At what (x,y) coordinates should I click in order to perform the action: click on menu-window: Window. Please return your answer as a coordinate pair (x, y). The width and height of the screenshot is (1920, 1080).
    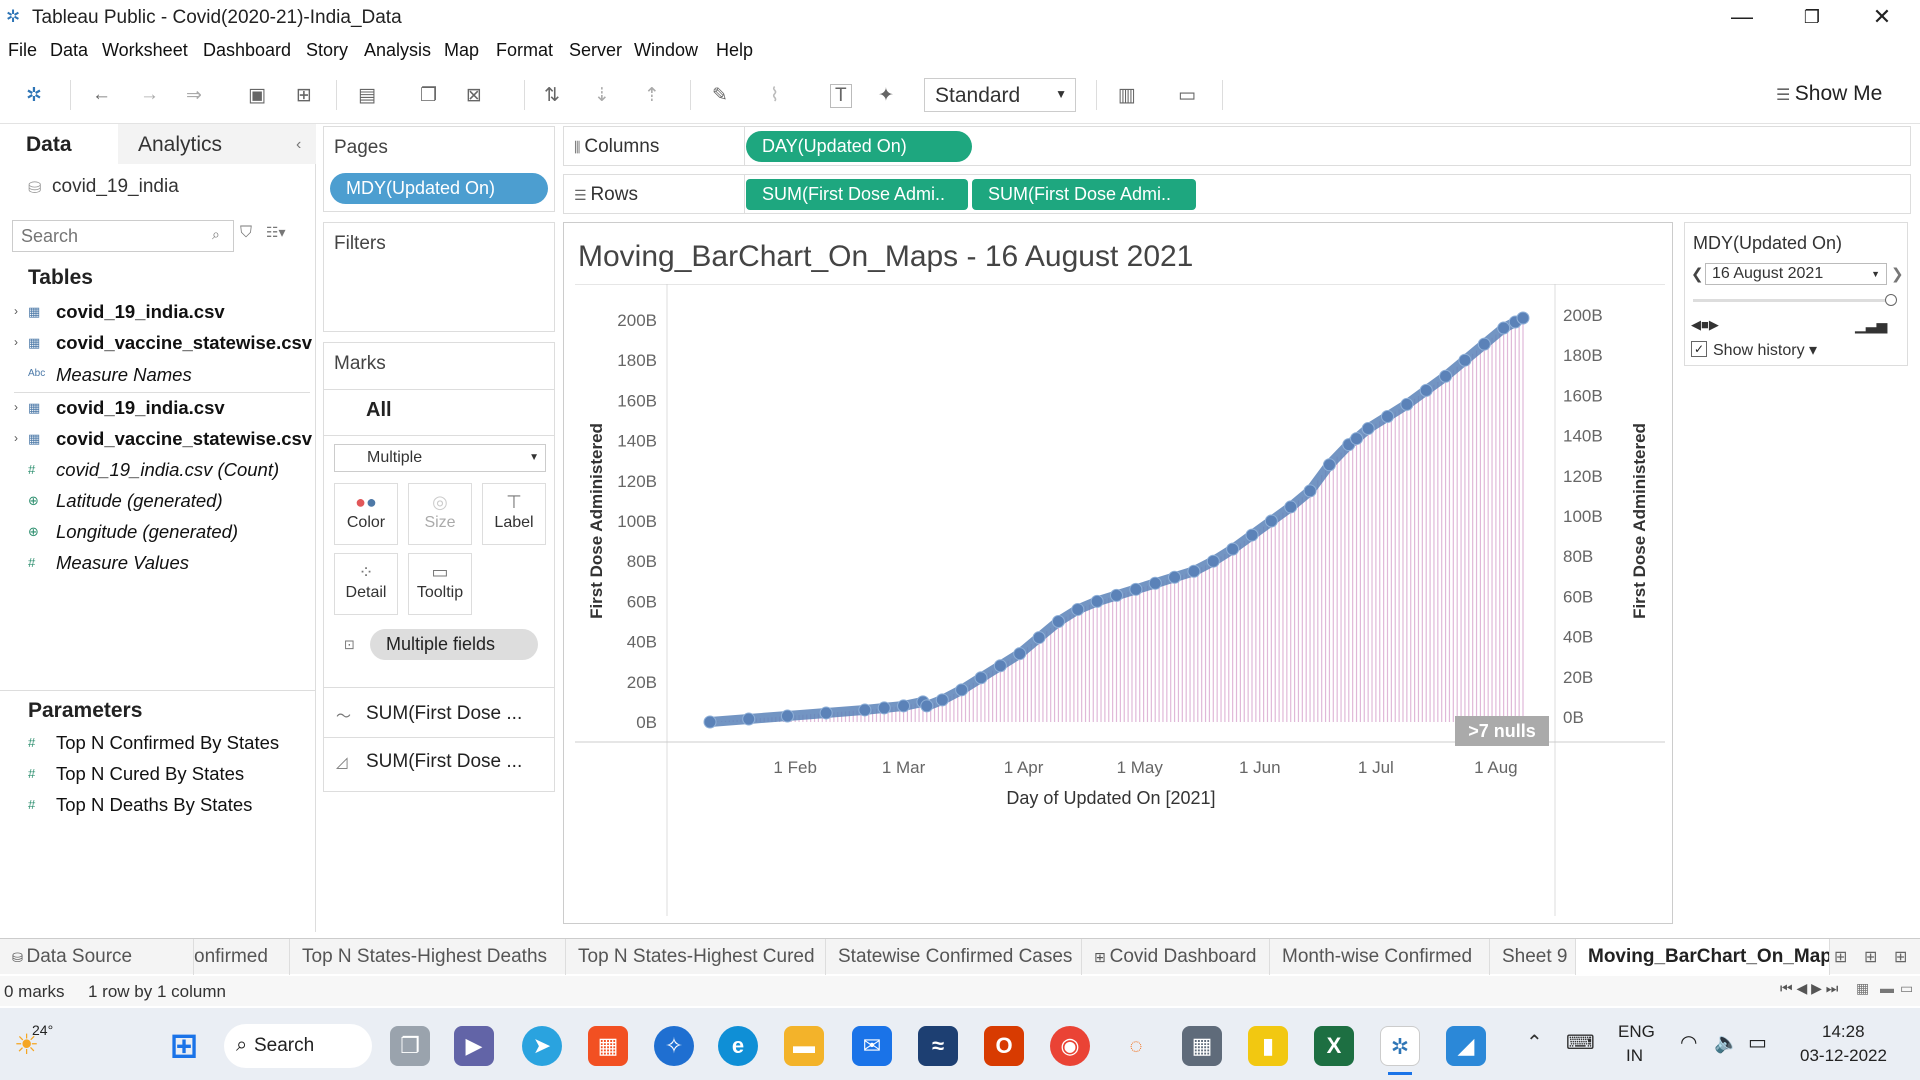
    Looking at the image, I should click on (666, 50).